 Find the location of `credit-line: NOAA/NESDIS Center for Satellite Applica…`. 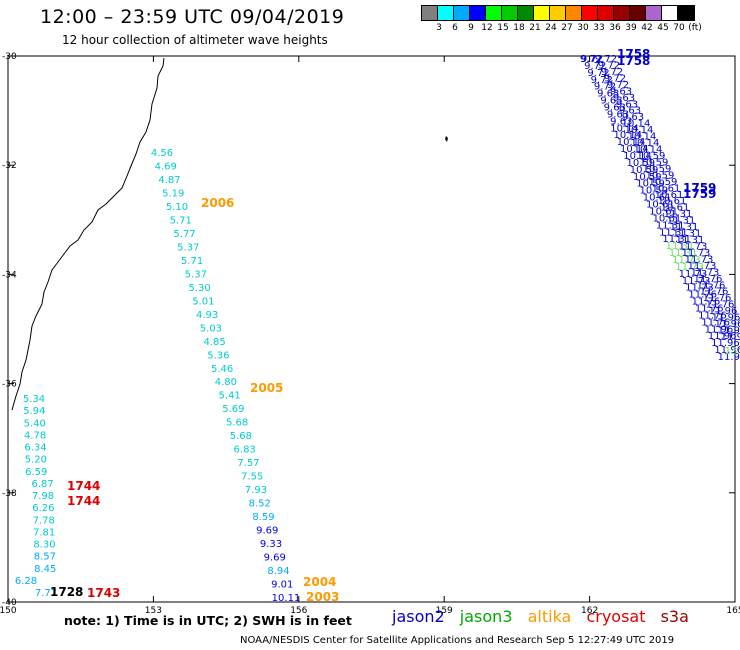

credit-line: NOAA/NESDIS Center for Satellite Applica… is located at coordinates (457, 640).